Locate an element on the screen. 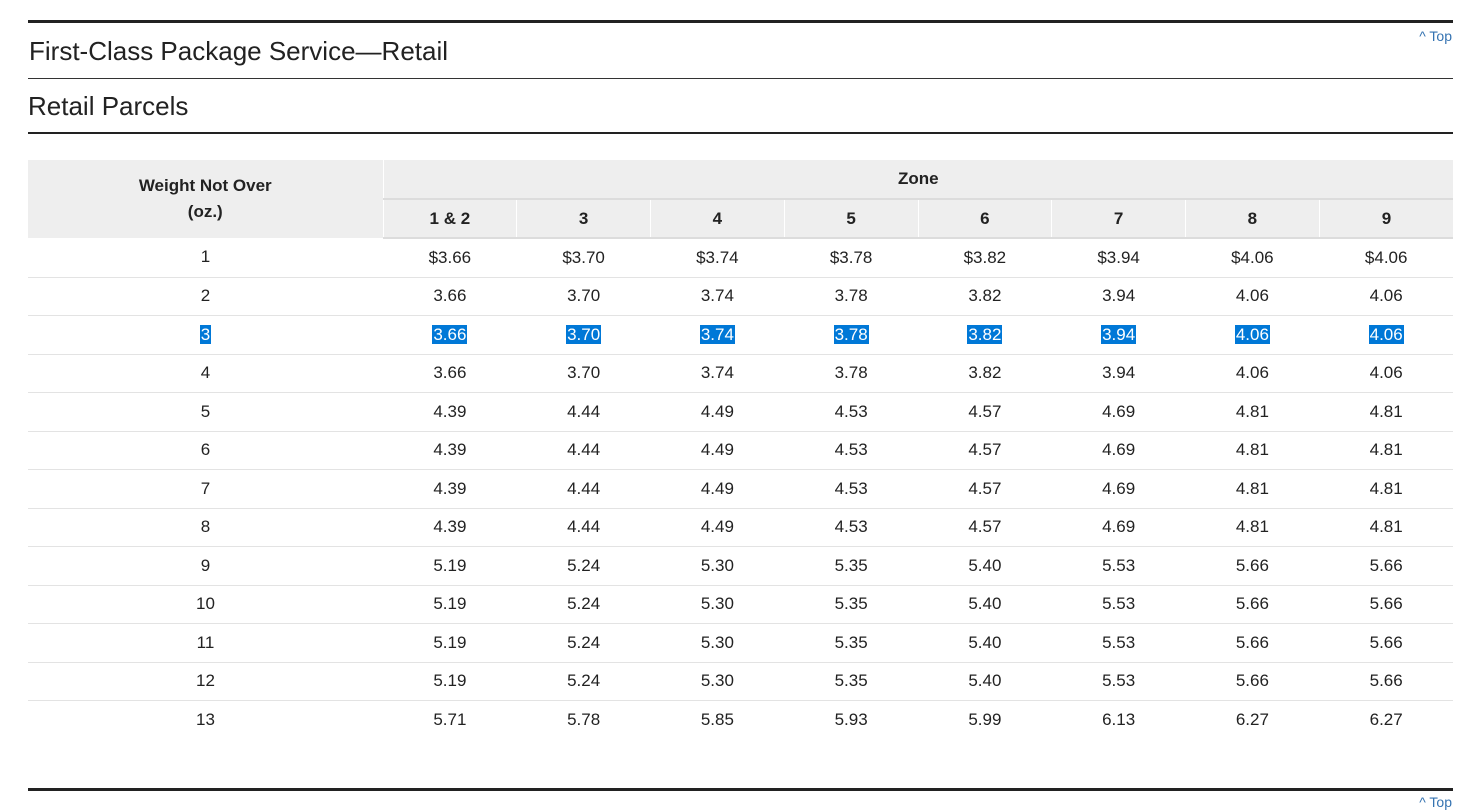  weight-cell: 9 is located at coordinates (205, 566).